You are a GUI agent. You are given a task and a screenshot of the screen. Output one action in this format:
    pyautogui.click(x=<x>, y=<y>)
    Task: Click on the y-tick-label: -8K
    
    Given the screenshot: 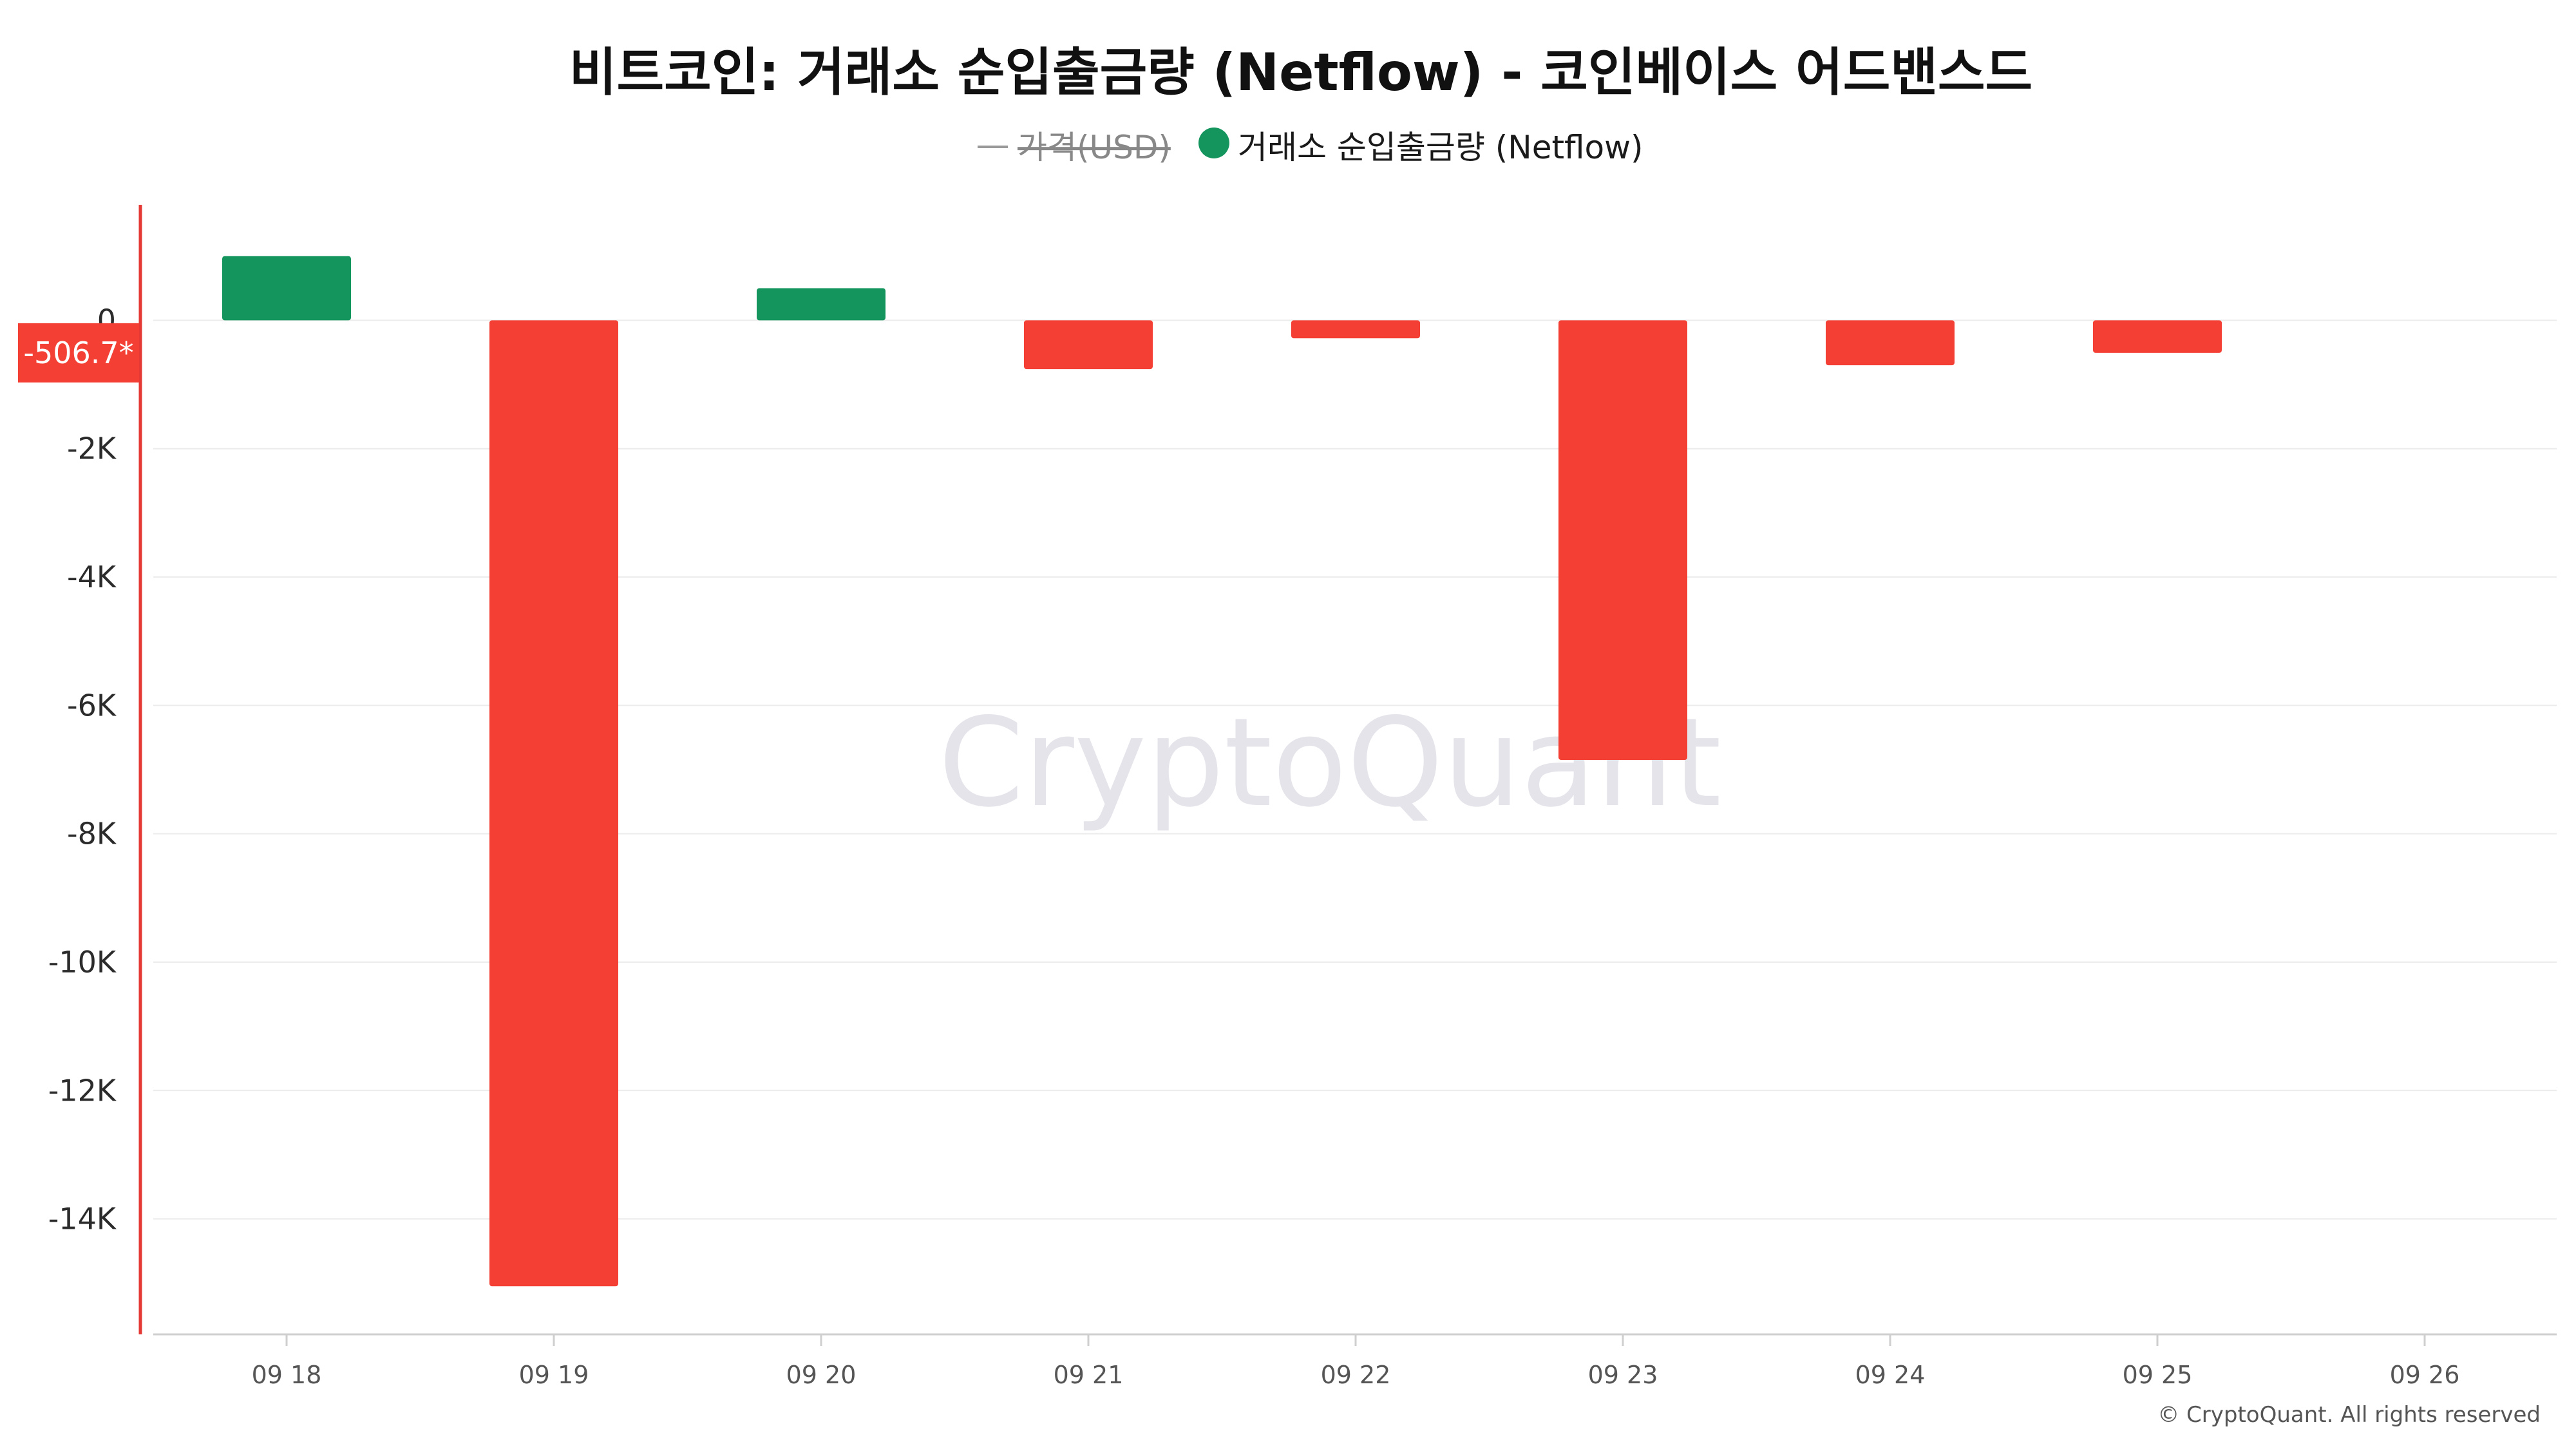 What is the action you would take?
    pyautogui.click(x=92, y=834)
    